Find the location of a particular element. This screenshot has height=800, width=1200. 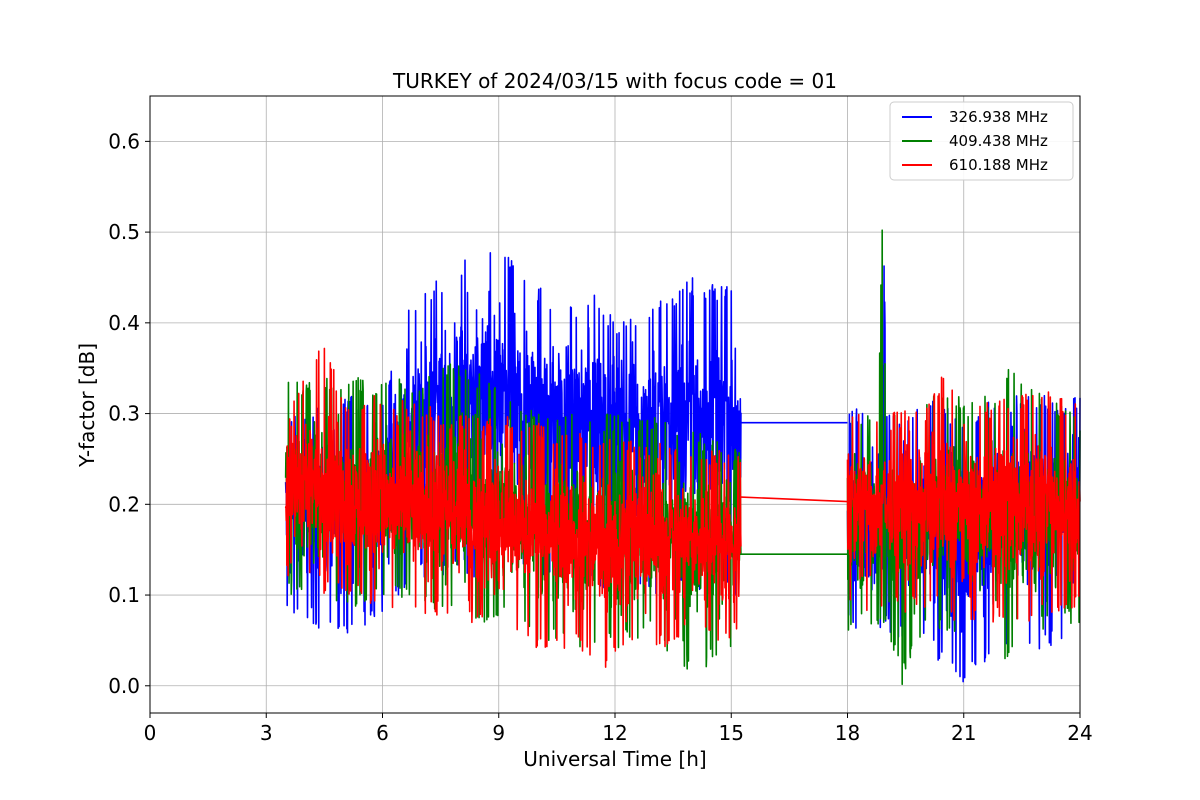

legend: 326.938 MHz 409.438 MHz 610.188 MHz is located at coordinates (981, 141).